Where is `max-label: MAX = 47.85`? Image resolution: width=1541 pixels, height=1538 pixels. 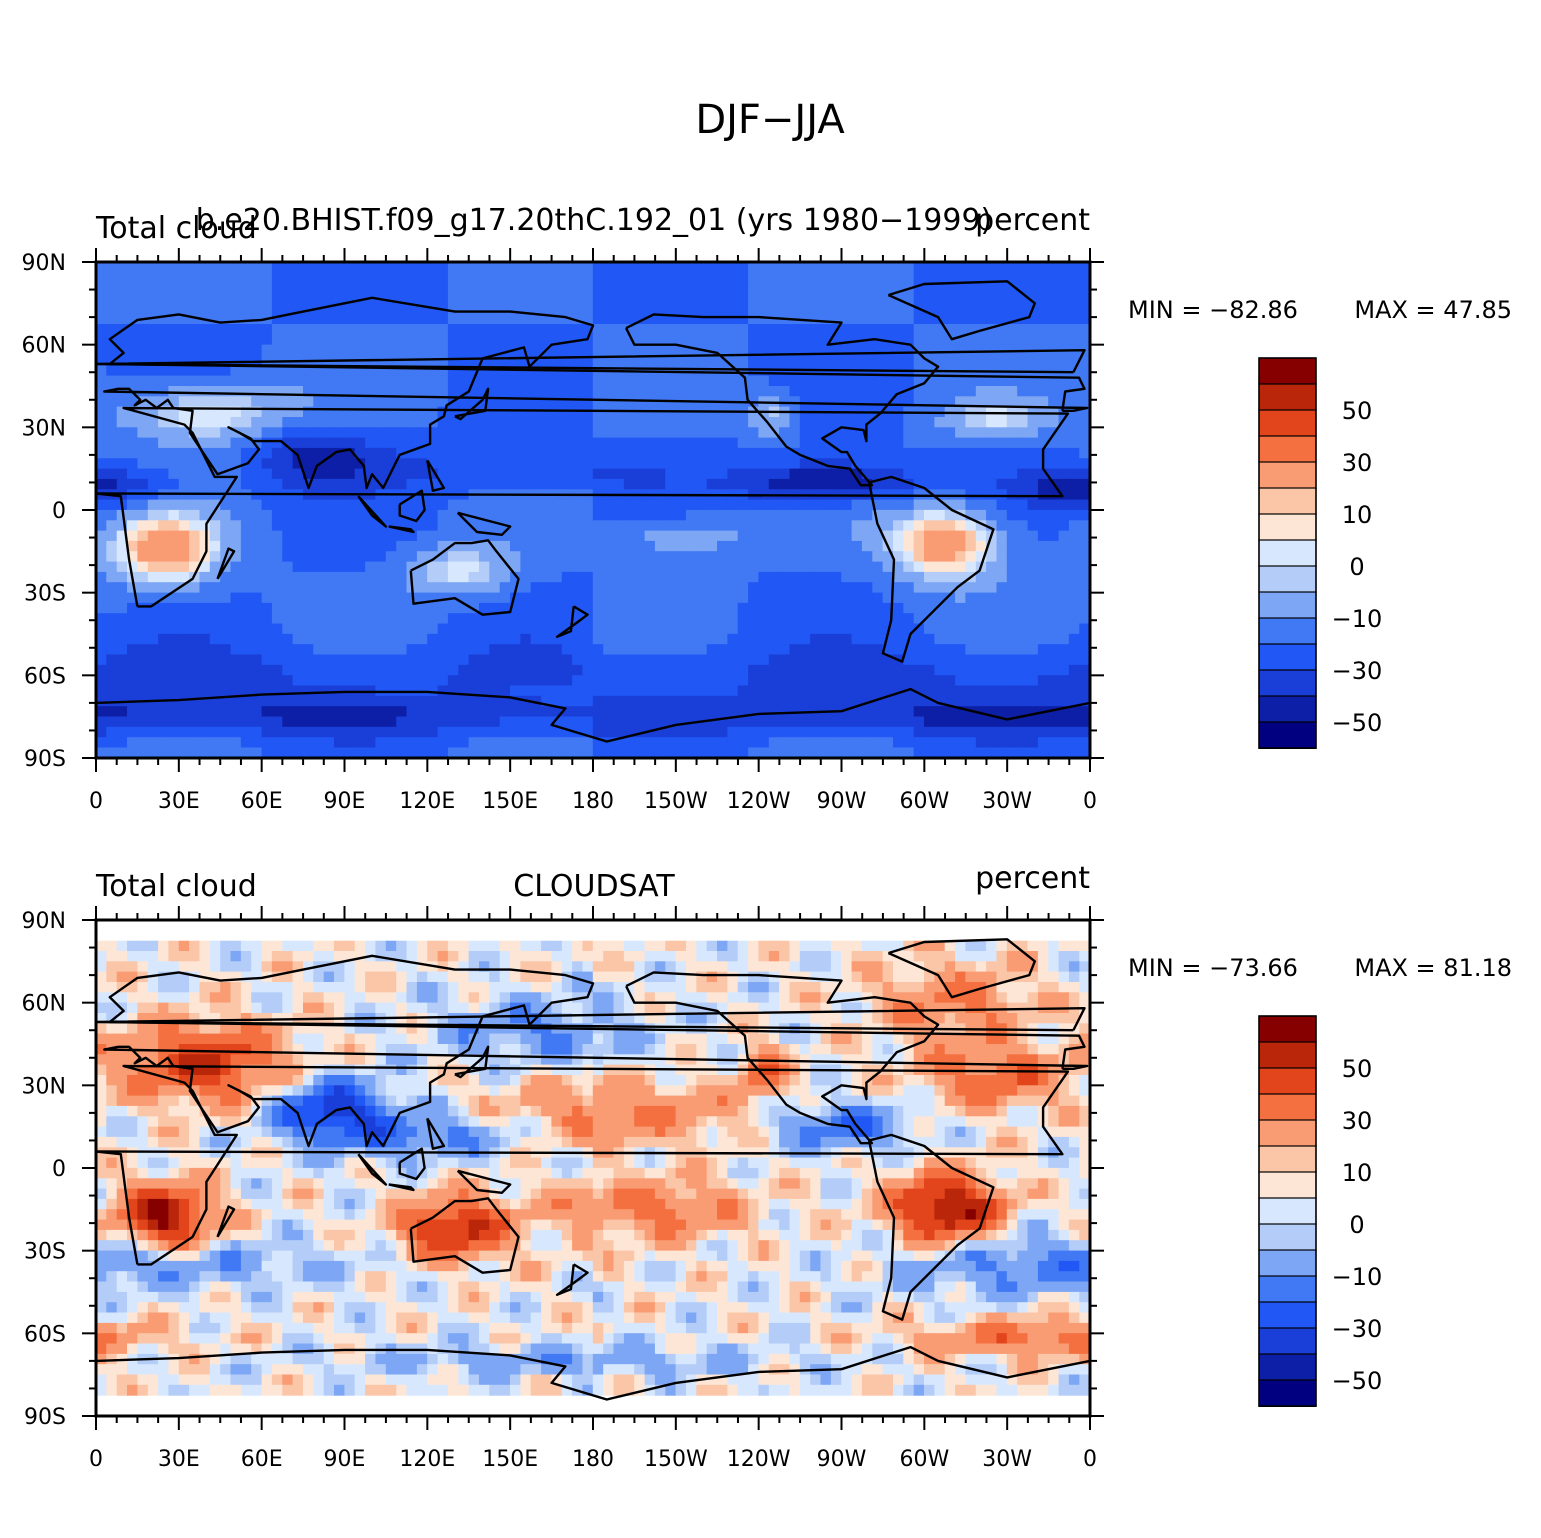 max-label: MAX = 47.85 is located at coordinates (1433, 310).